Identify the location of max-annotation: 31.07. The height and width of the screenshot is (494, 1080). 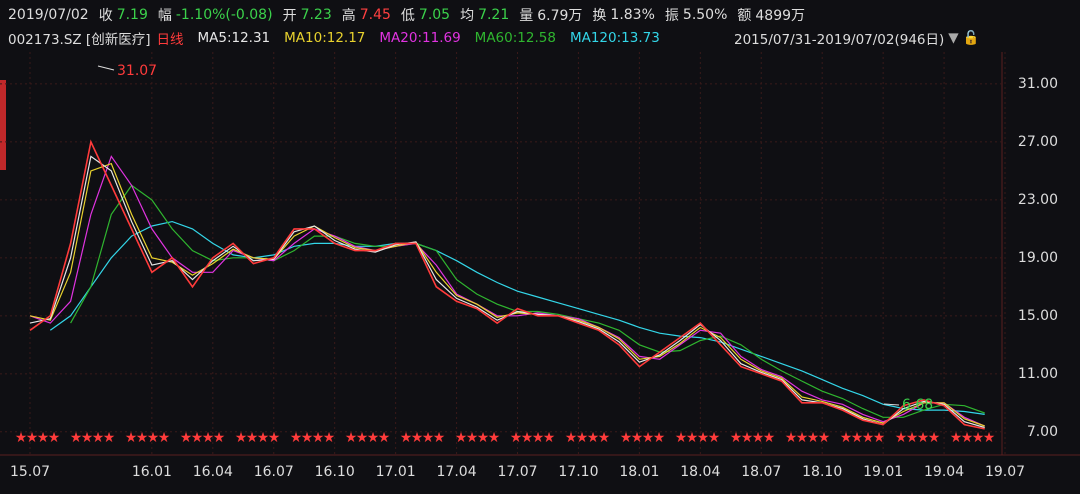
(137, 71).